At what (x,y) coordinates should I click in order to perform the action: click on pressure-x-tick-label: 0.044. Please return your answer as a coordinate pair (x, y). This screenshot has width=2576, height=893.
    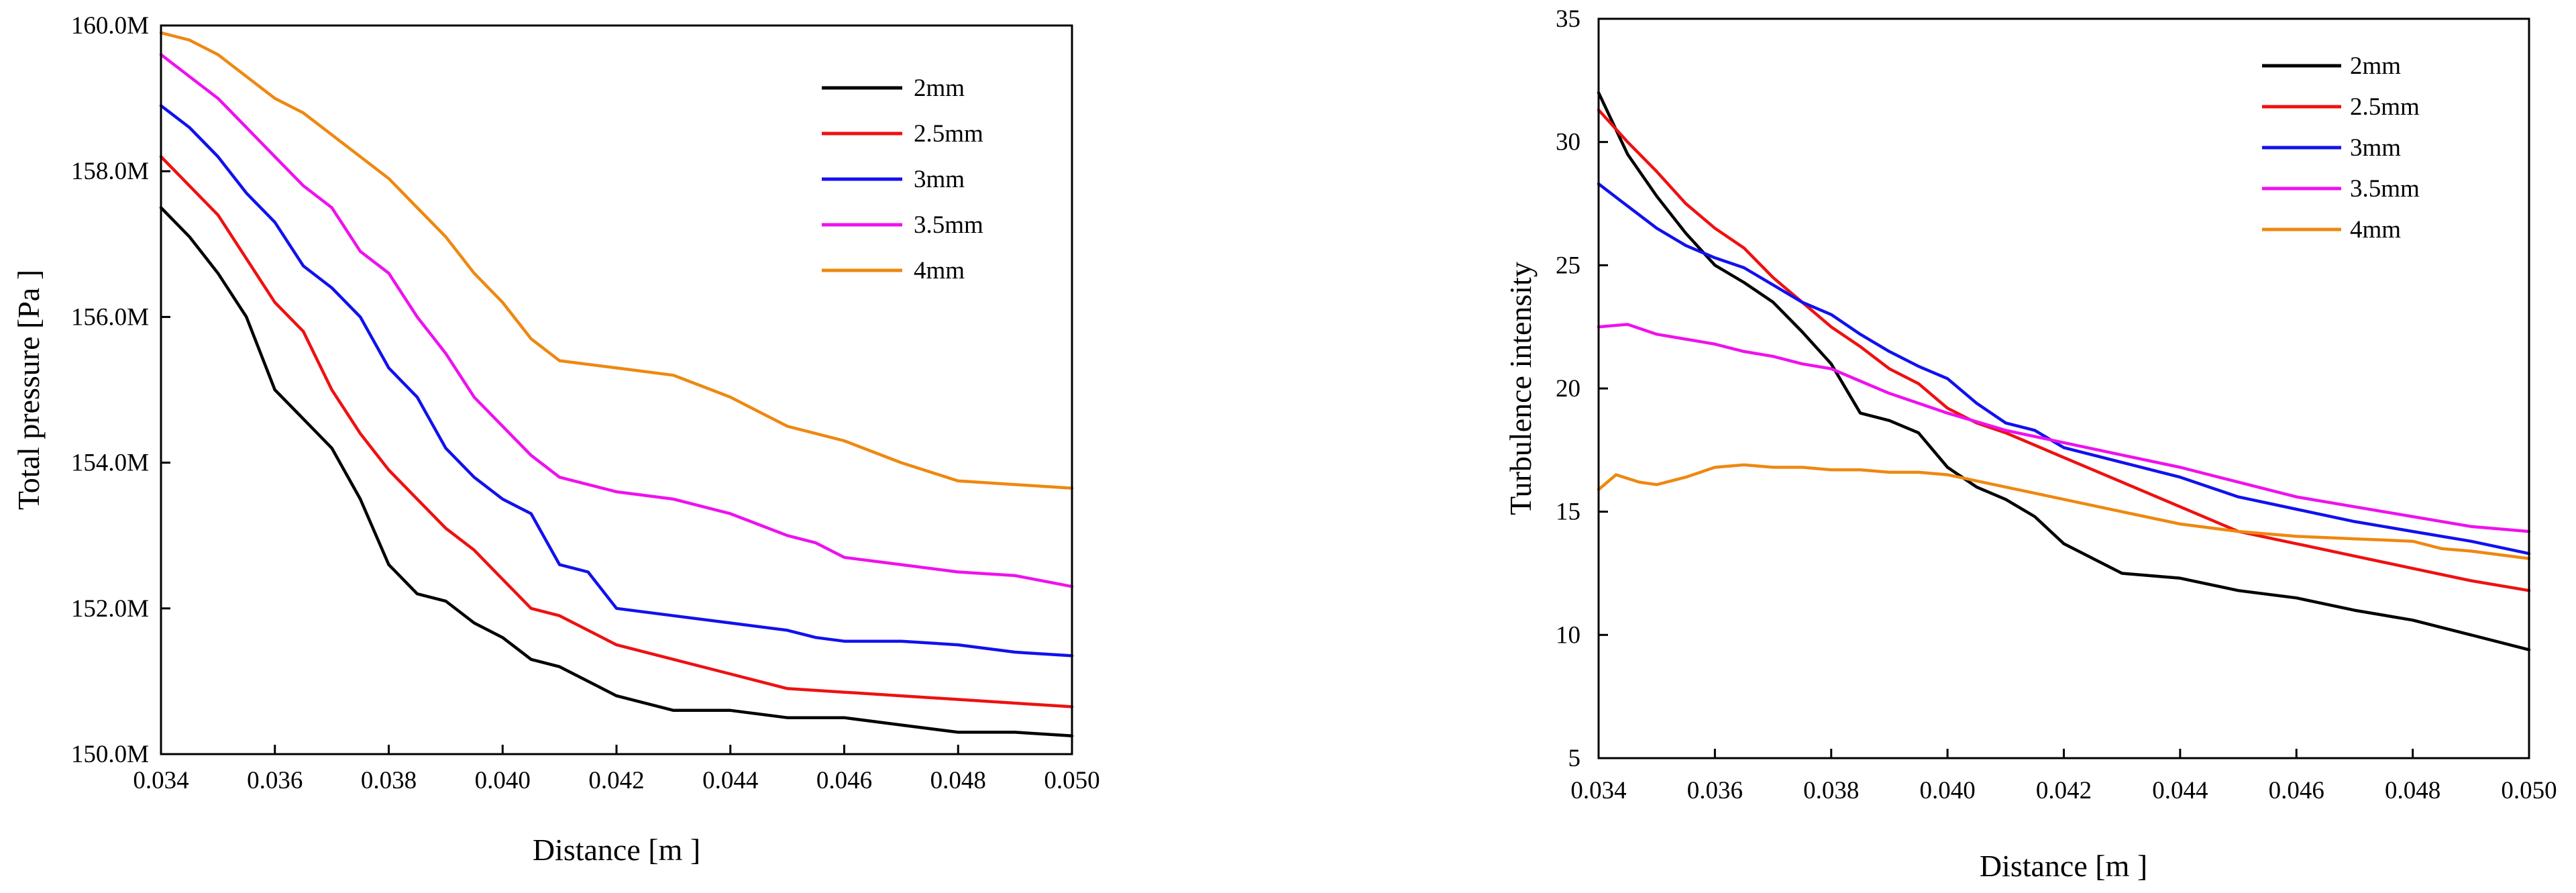
    Looking at the image, I should click on (730, 780).